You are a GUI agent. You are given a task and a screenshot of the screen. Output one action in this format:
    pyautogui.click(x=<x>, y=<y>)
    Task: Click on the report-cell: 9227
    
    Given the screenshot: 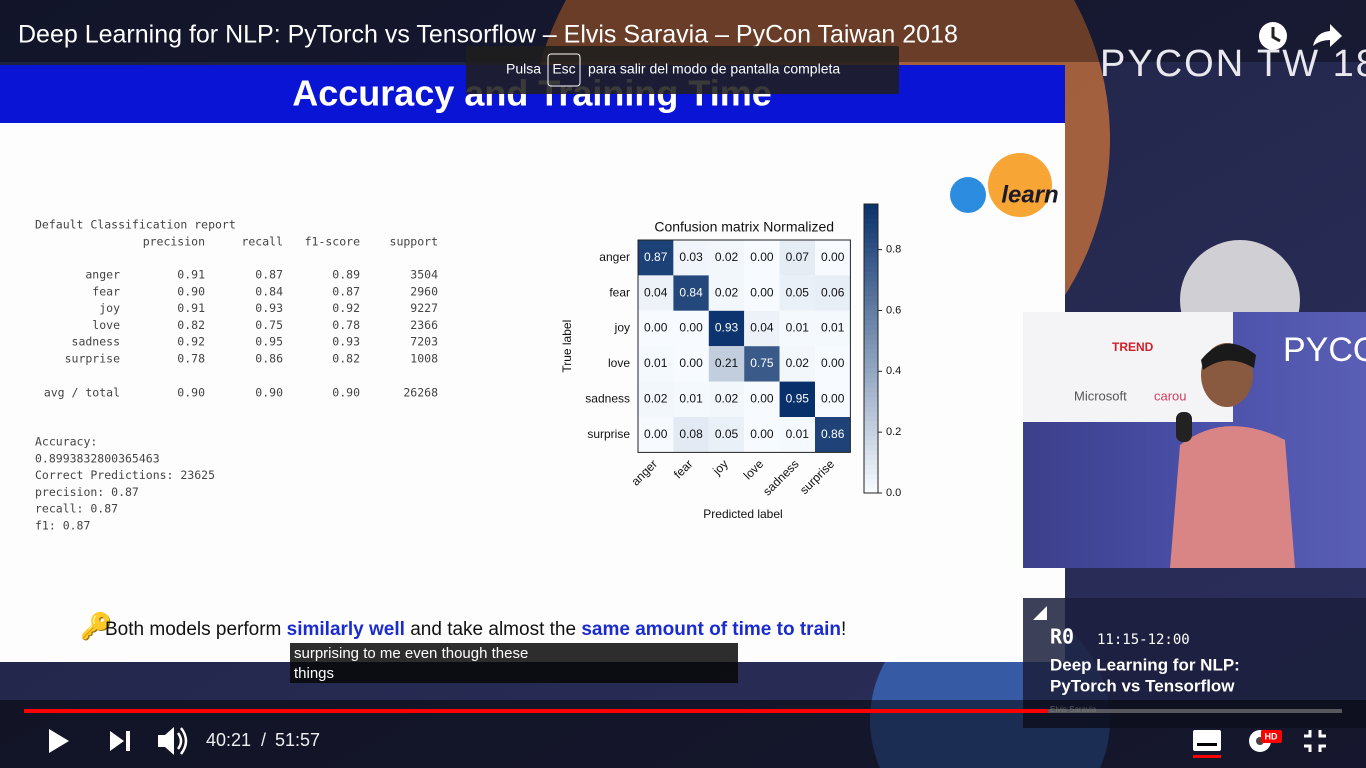 What is the action you would take?
    pyautogui.click(x=424, y=308)
    